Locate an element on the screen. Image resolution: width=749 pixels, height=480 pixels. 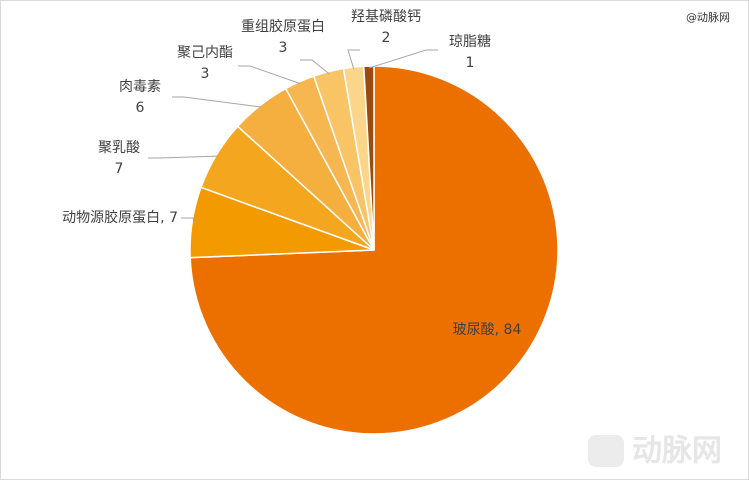
watermark: @动脉网 is located at coordinates (708, 17).